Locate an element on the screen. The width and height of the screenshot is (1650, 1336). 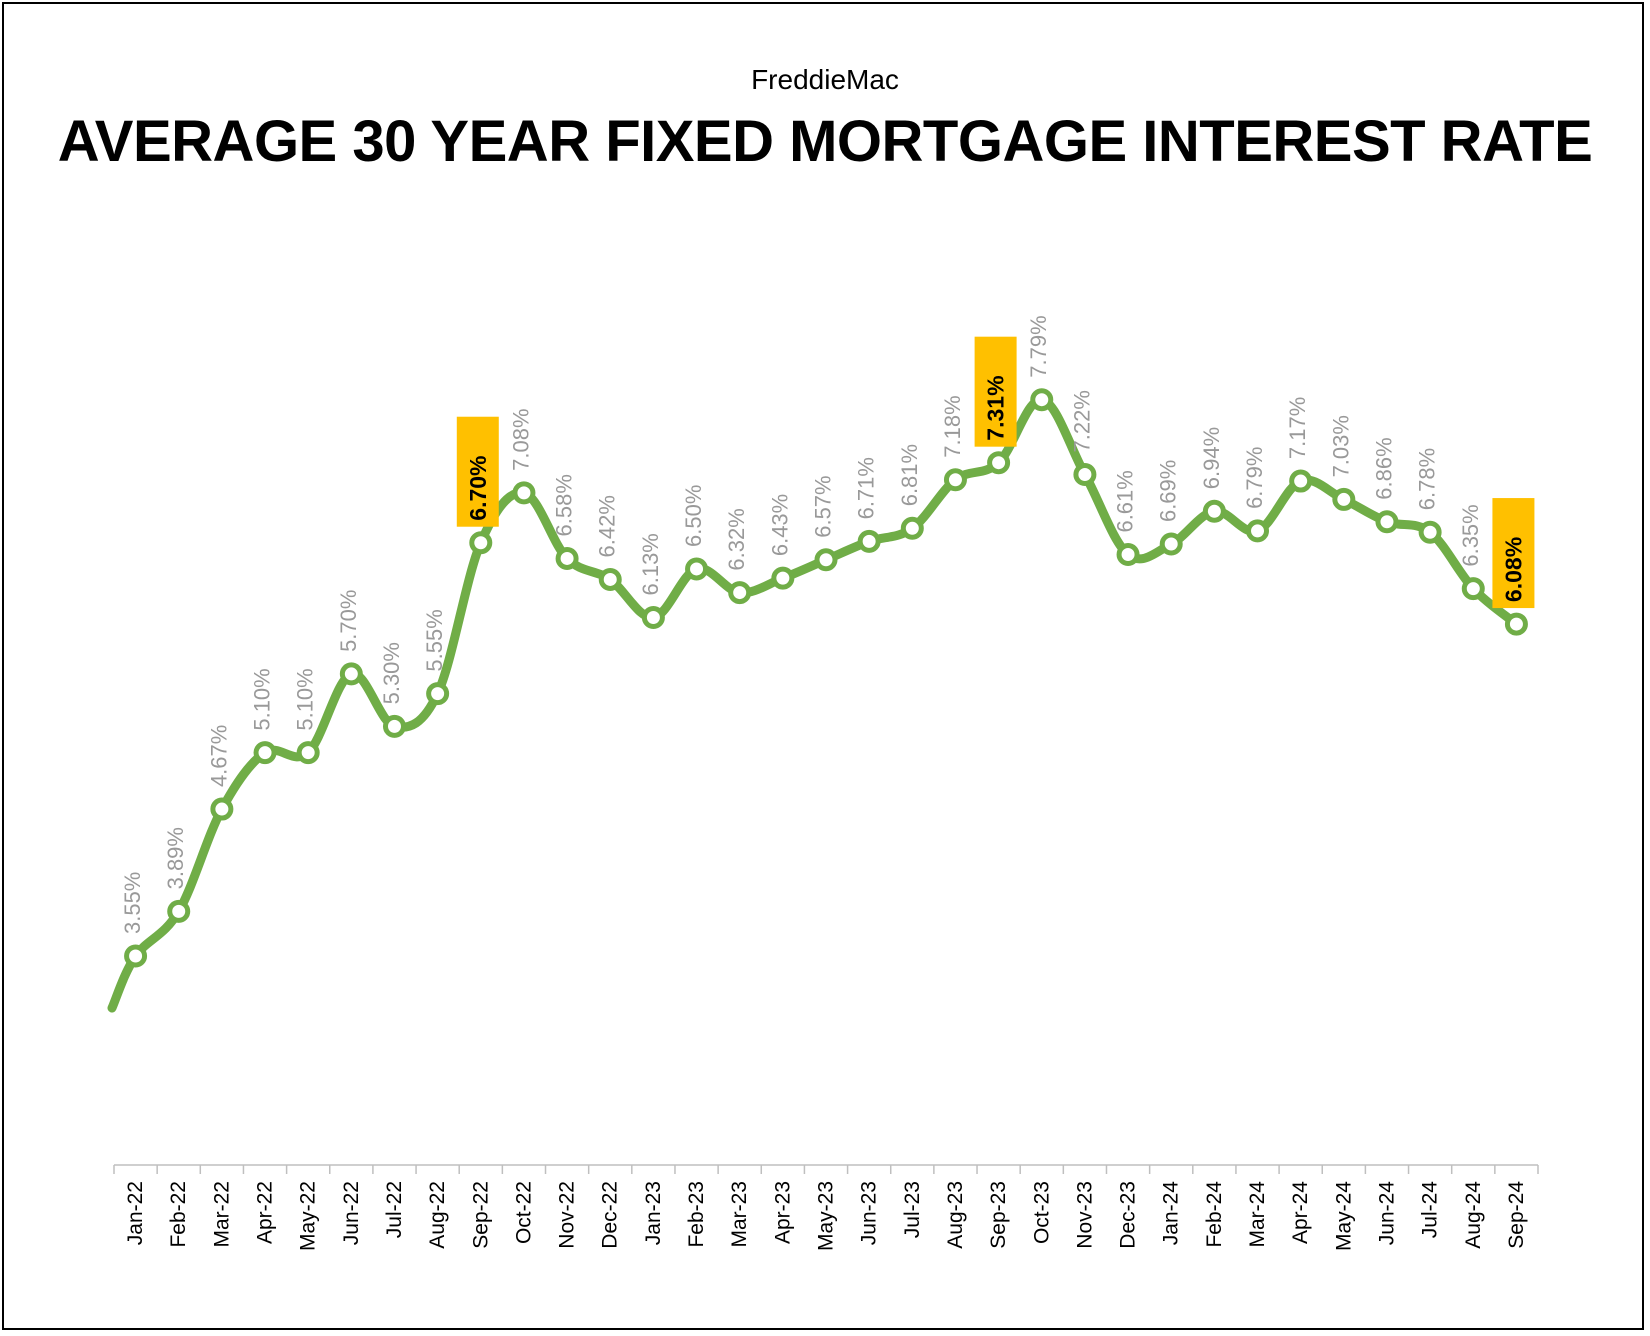
x-tick-label: Jun-24 is located at coordinates (1386, 1213).